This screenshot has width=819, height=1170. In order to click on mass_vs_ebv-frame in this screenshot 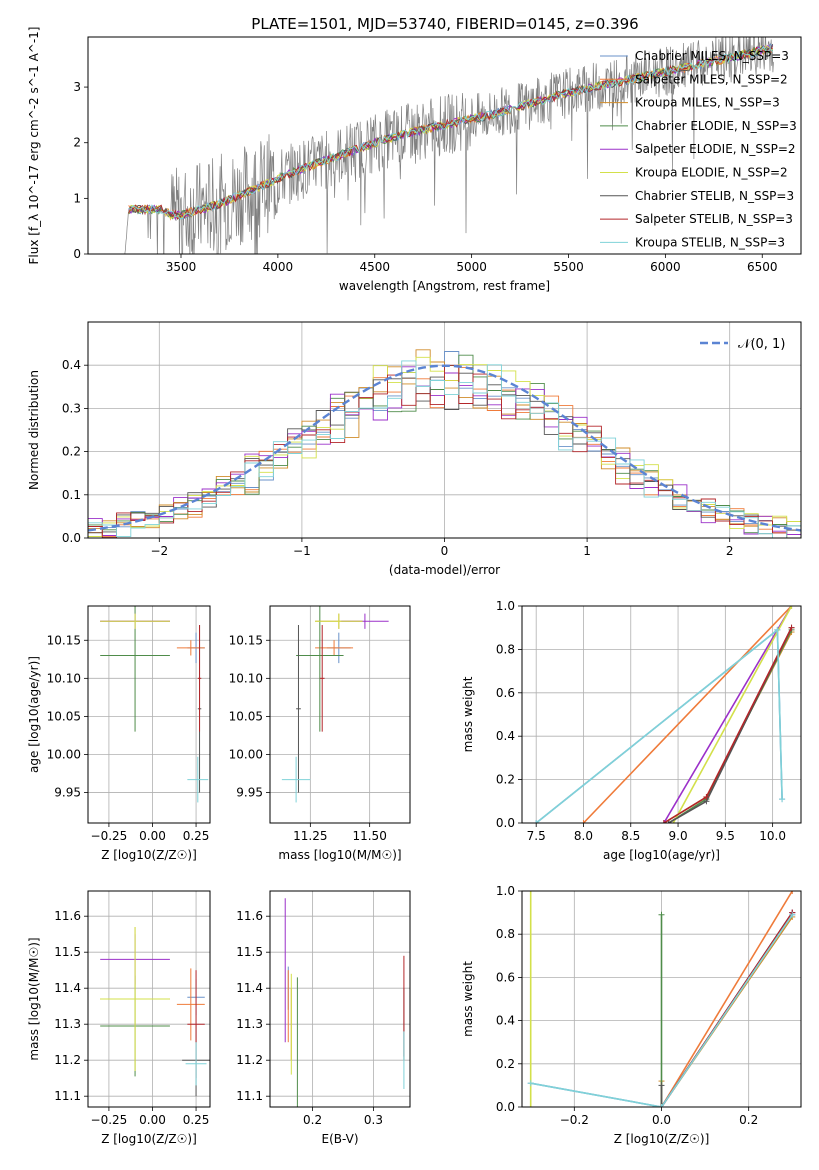, I will do `click(340, 999)`.